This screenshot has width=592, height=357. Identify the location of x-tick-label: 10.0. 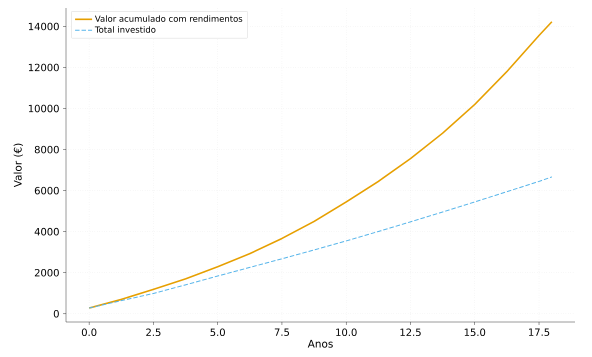
(346, 332).